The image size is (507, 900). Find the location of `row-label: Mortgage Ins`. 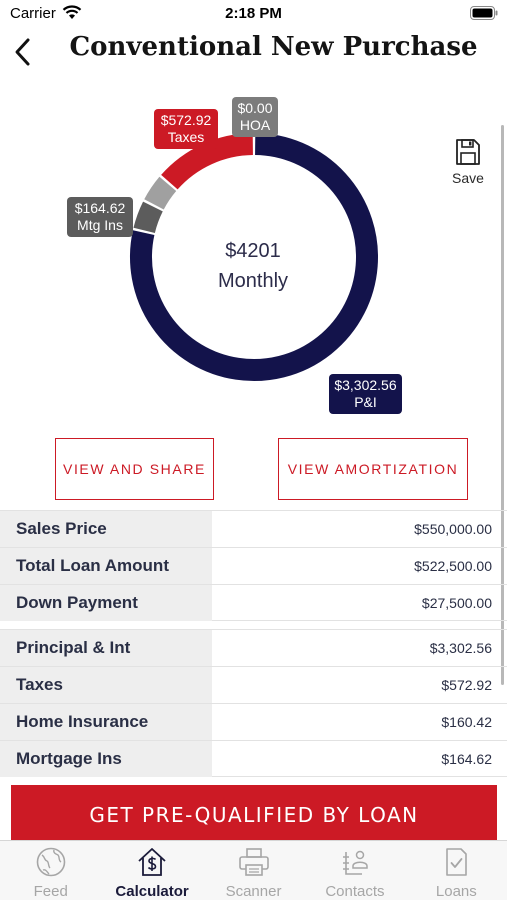

row-label: Mortgage Ins is located at coordinates (106, 759).